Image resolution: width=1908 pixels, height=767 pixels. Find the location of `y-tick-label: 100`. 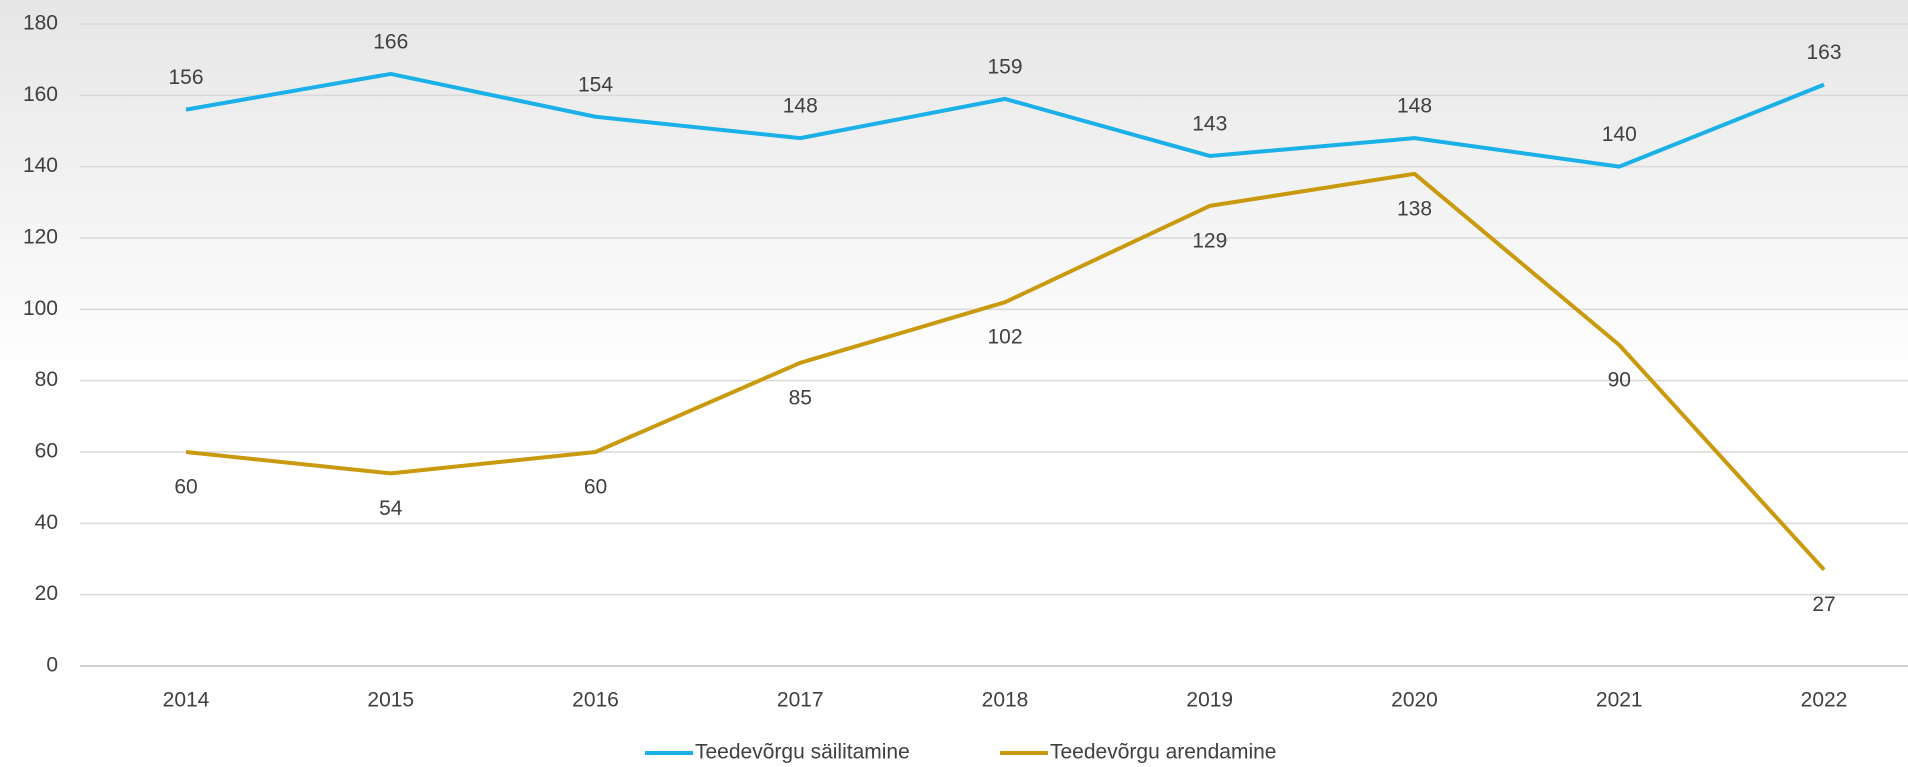

y-tick-label: 100 is located at coordinates (40, 308).